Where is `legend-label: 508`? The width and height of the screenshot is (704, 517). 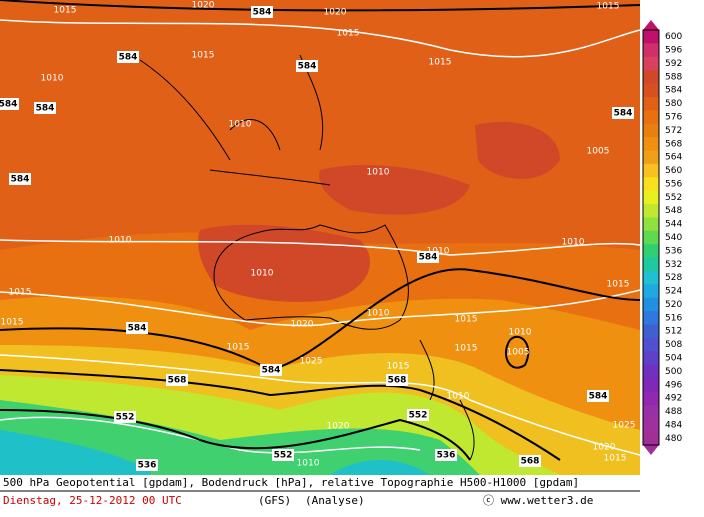
legend-label: 508 is located at coordinates (673, 345).